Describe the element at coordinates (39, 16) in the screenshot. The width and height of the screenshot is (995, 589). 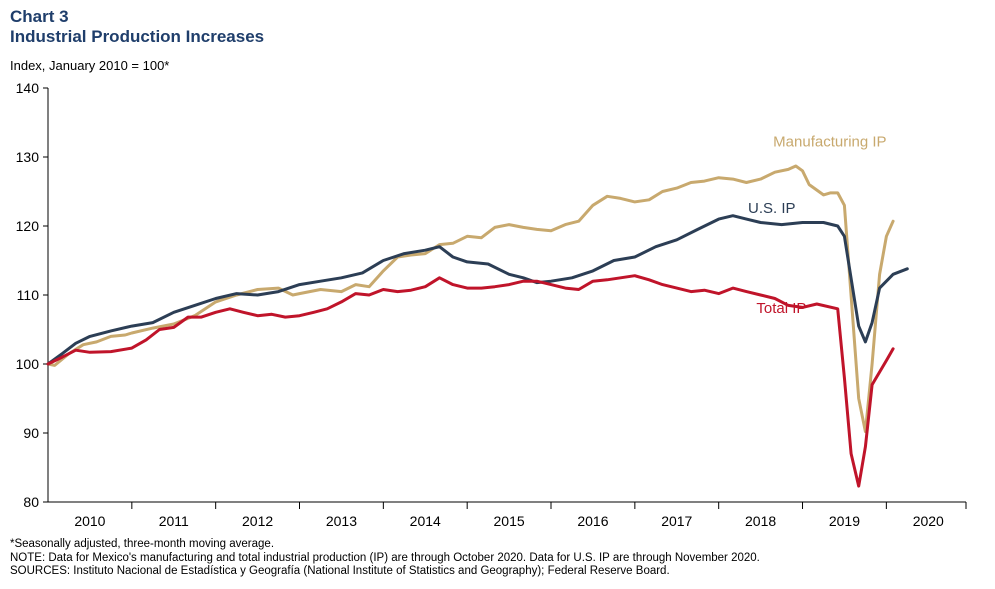
I see `chart-number: Chart 3` at that location.